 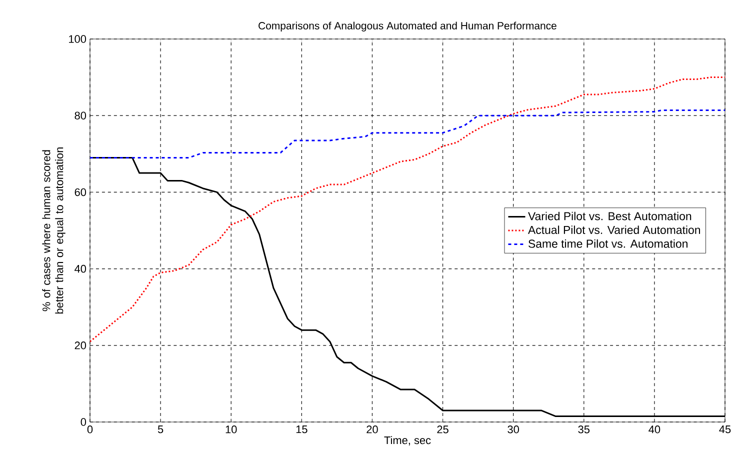 I want to click on x-tick-label: 45, so click(x=725, y=430).